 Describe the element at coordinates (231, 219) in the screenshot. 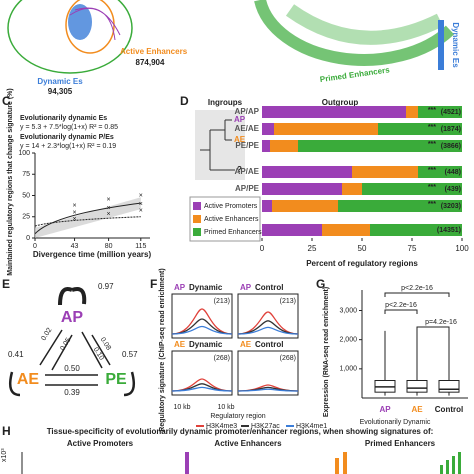

I see `legend-label: Active Enhancers` at that location.